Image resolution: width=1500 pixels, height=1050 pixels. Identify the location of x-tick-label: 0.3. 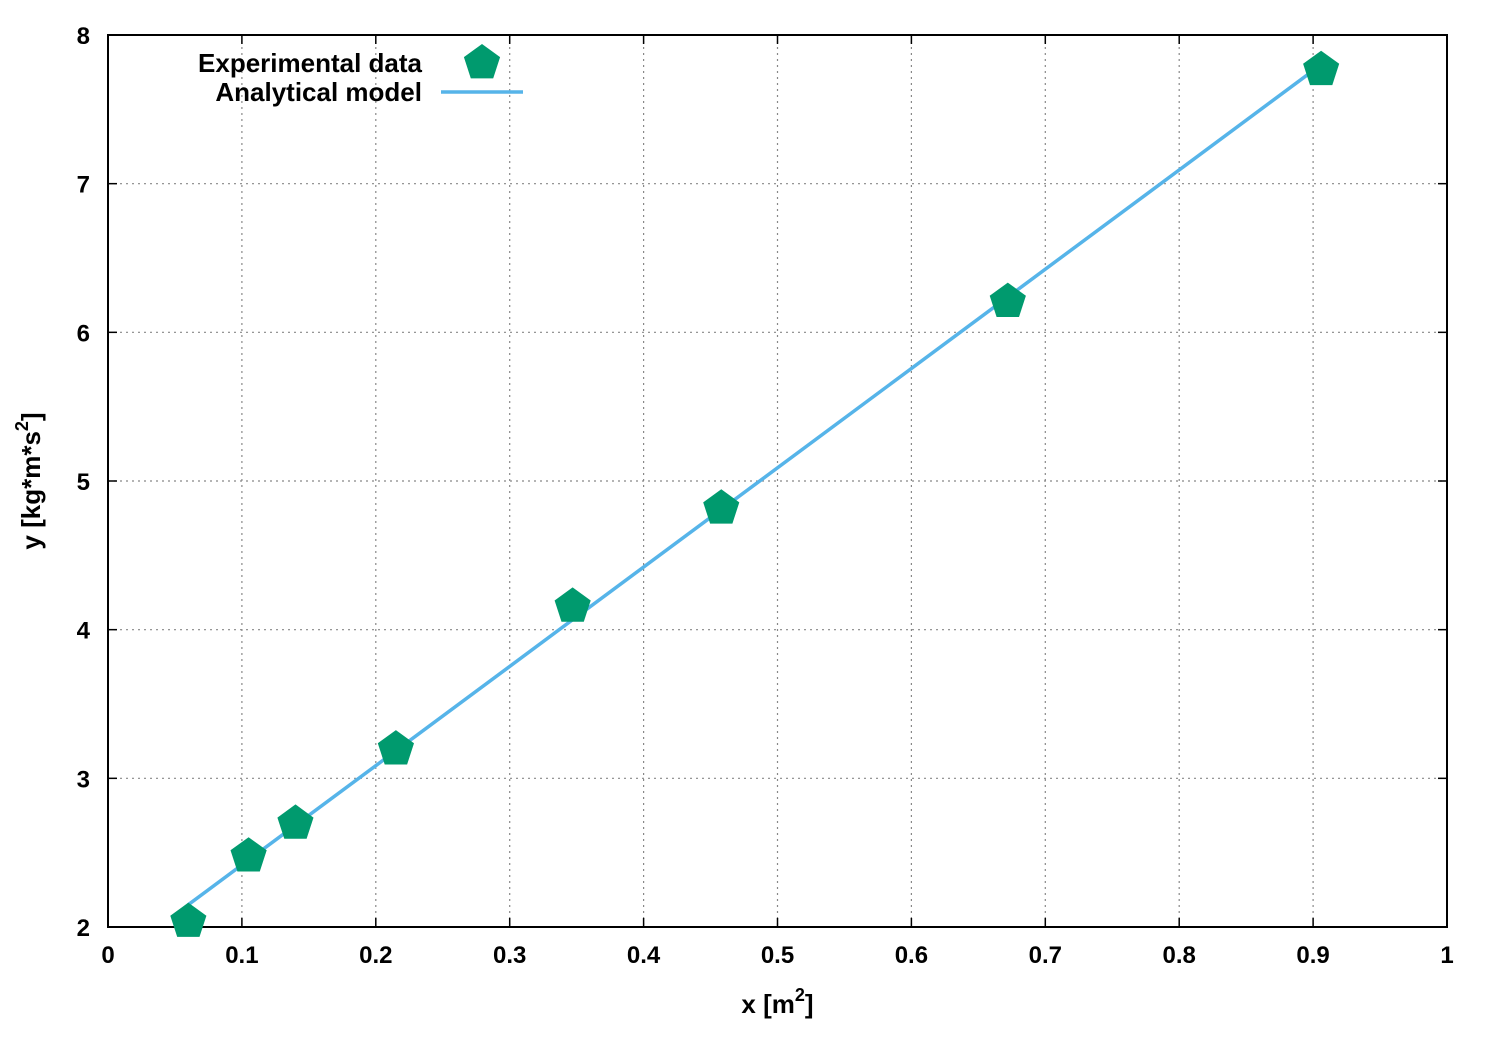
(509, 955).